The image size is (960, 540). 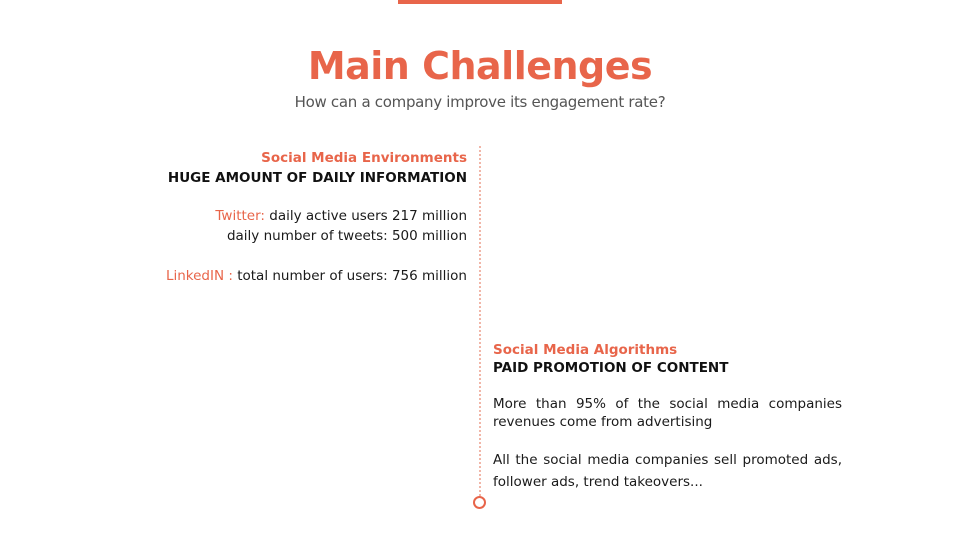 I want to click on section-subheading: PAID PROMOTION OF CONTENT, so click(x=611, y=368).